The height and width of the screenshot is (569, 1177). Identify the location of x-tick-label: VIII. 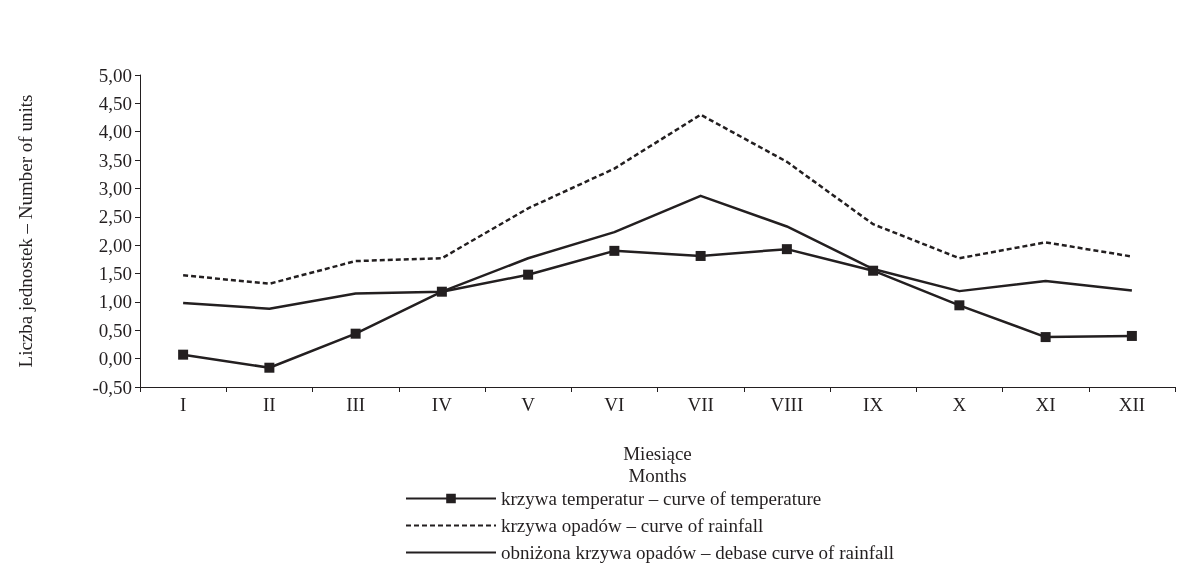
(787, 404).